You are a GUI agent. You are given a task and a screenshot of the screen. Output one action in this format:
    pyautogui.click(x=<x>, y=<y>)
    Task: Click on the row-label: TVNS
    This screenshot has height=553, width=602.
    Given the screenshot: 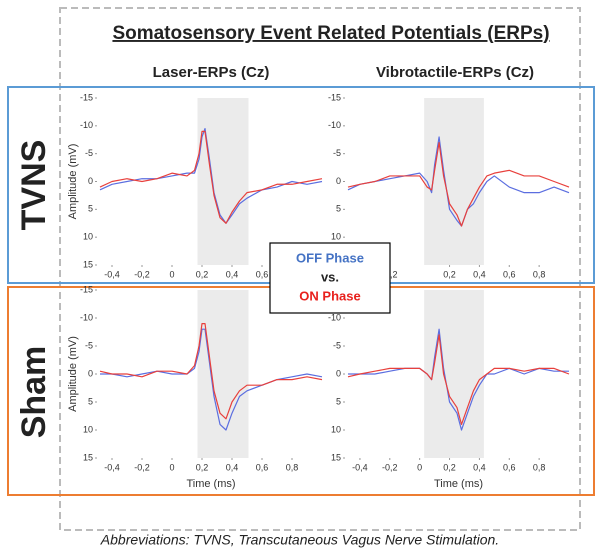 What is the action you would take?
    pyautogui.click(x=34, y=185)
    